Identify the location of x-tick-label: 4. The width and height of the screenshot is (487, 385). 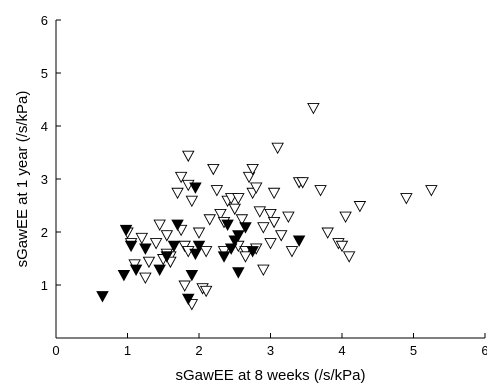
(341, 350).